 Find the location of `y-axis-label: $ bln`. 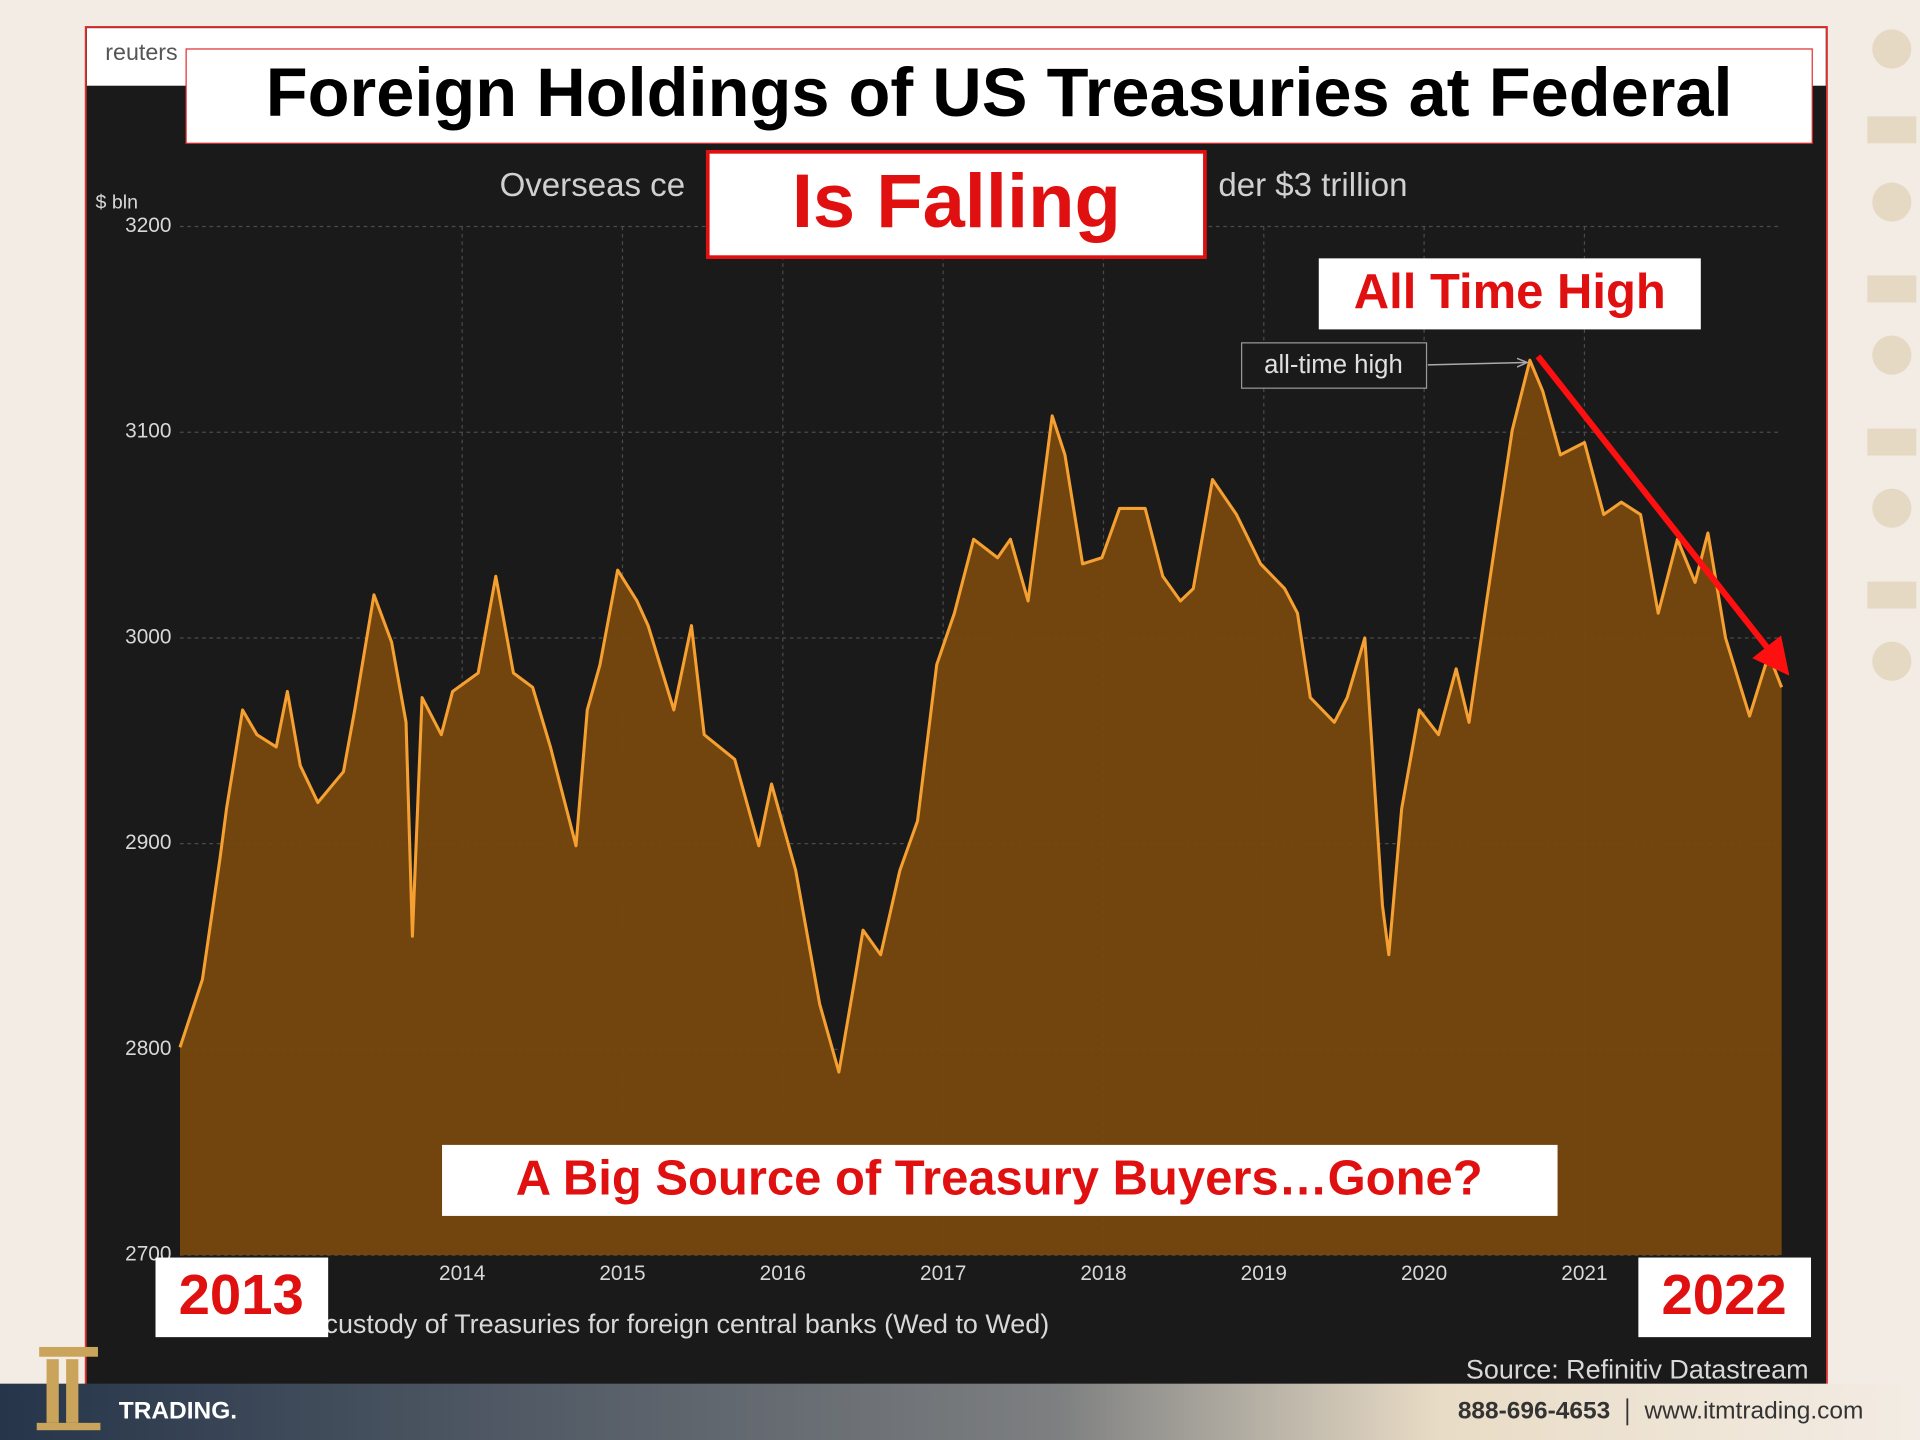

y-axis-label: $ bln is located at coordinates (117, 202).